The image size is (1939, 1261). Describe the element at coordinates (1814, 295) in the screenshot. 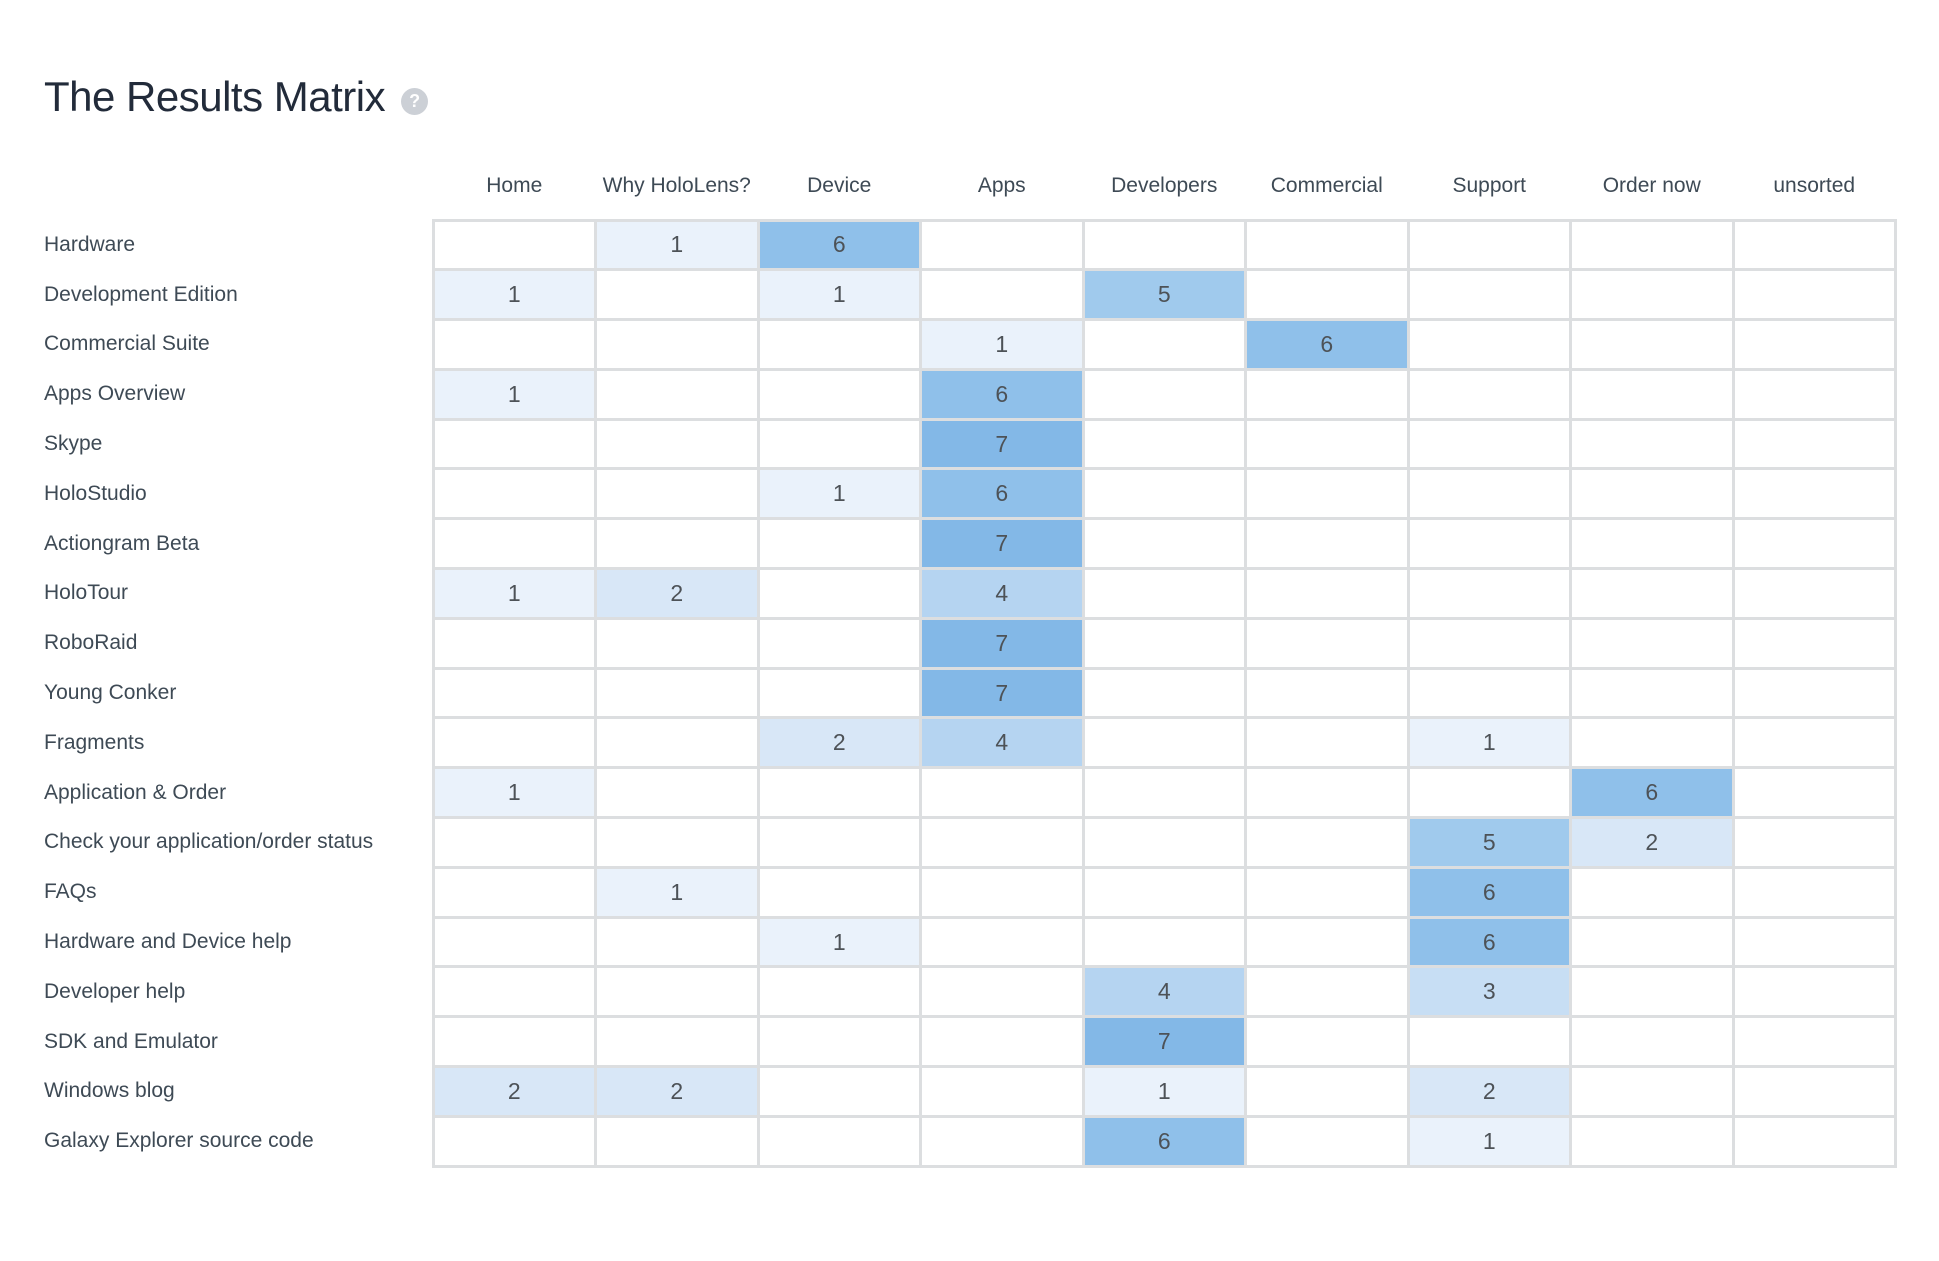

I see `matrix-cell-development-edition--unsorted` at that location.